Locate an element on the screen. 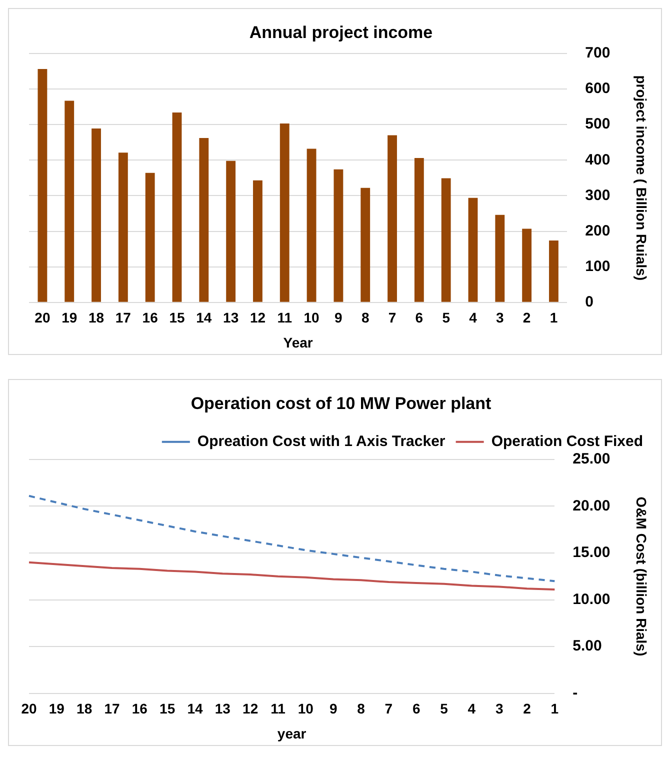 The image size is (670, 771). line-series is located at coordinates (292, 538).